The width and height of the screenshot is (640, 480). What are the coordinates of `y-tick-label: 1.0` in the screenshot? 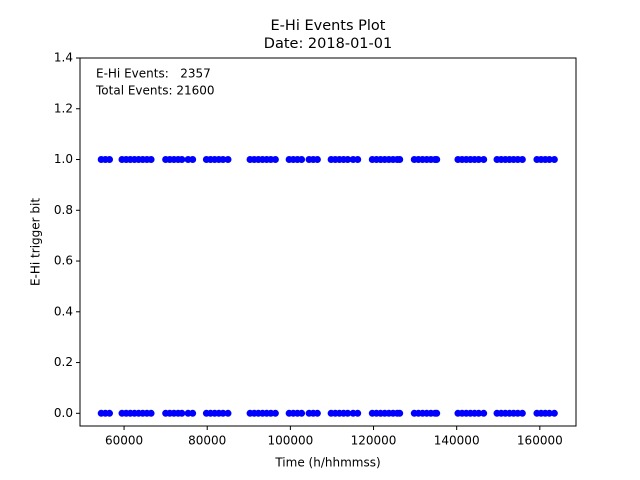 It's located at (63, 159).